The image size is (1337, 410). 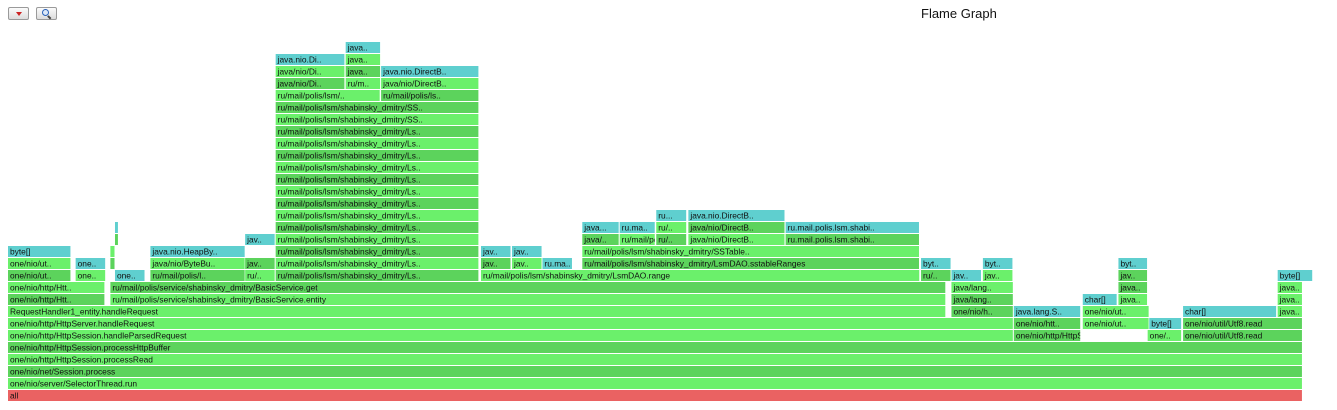 I want to click on reverse-button, so click(x=18, y=13).